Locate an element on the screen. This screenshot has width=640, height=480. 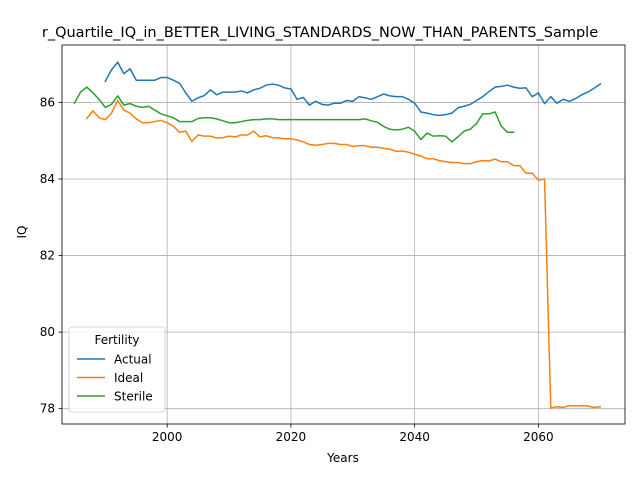
legend-label-actual: Actual is located at coordinates (133, 360).